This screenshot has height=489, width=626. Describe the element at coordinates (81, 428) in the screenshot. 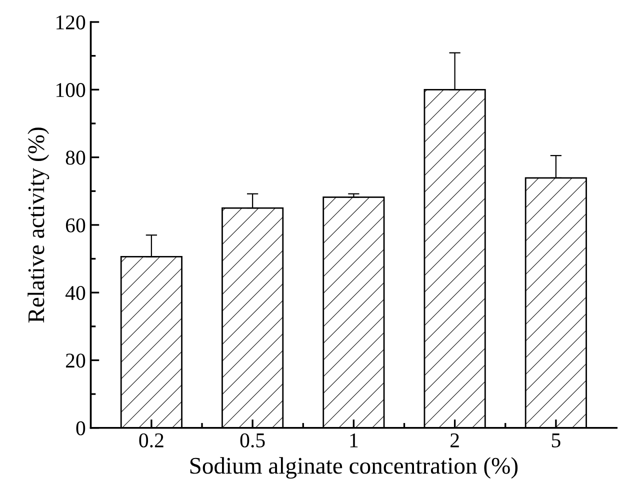

I see `y-tick-label: 0` at that location.